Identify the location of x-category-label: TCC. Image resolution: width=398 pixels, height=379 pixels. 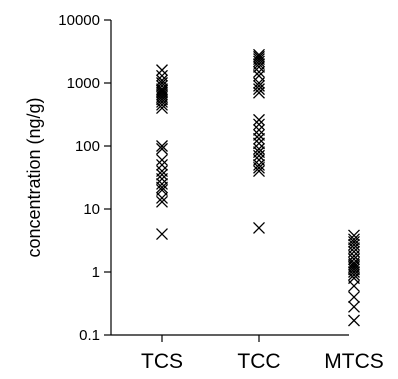
(258, 361).